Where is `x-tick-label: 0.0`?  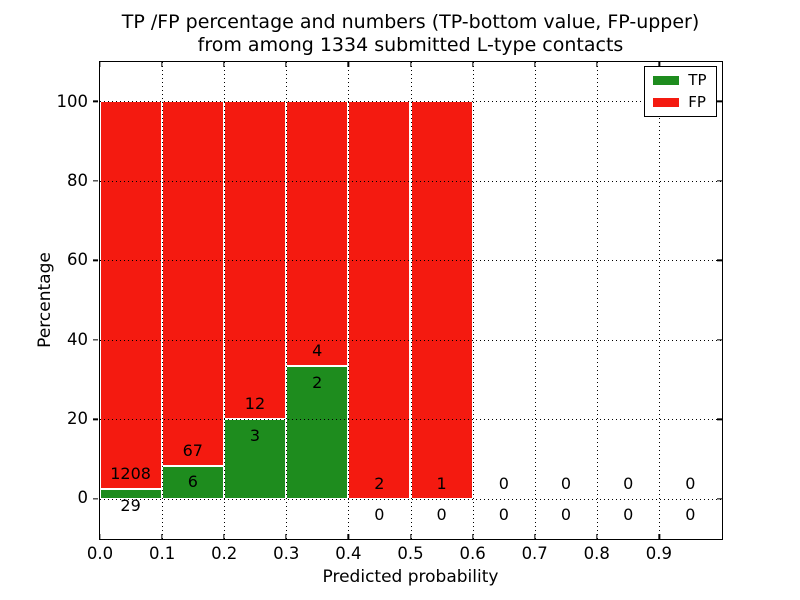
x-tick-label: 0.0 is located at coordinates (100, 553).